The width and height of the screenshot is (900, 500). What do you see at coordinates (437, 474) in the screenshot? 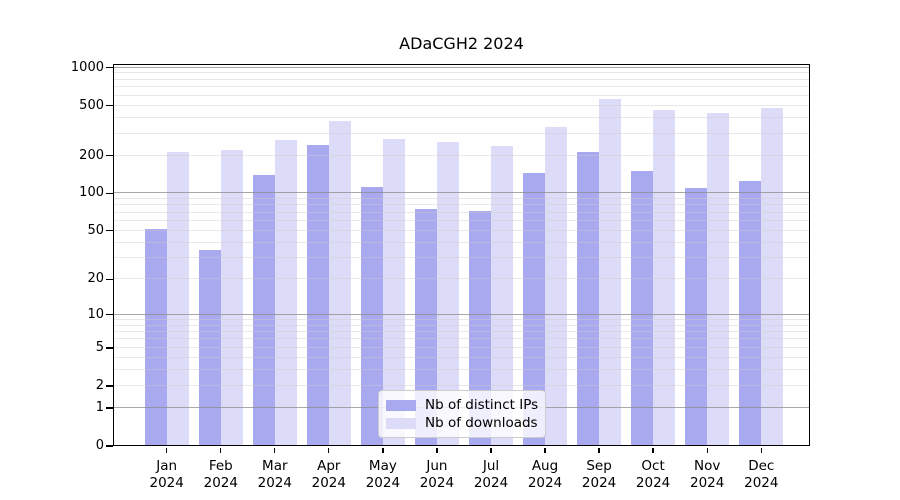
I see `x-tick-label-jun: Jun 2024` at bounding box center [437, 474].